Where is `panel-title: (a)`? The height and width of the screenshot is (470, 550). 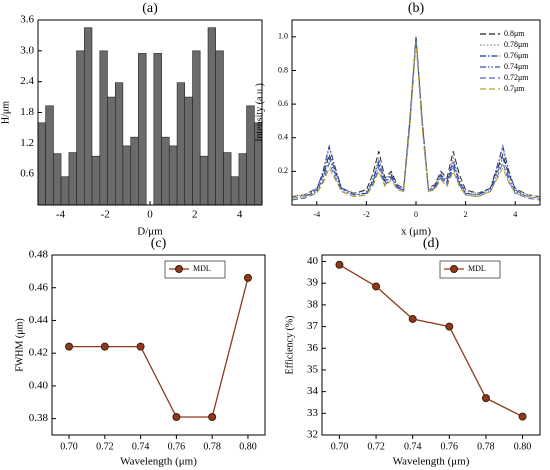 panel-title: (a) is located at coordinates (150, 8).